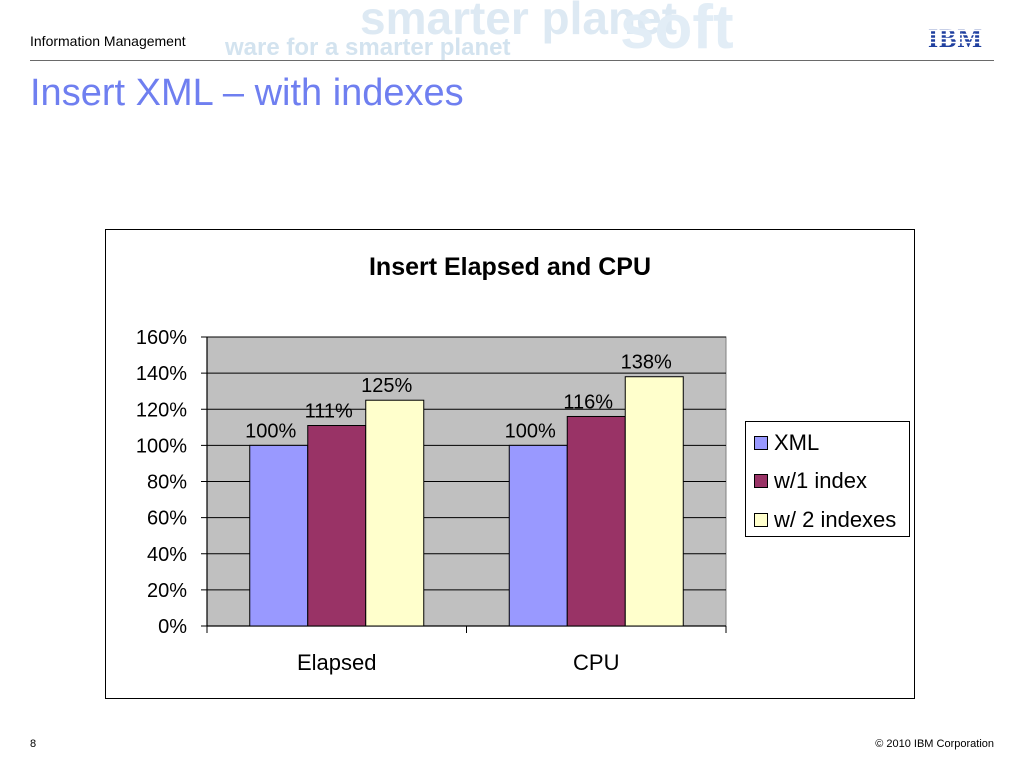  Describe the element at coordinates (161, 374) in the screenshot. I see `y-tick-label: 140%` at that location.